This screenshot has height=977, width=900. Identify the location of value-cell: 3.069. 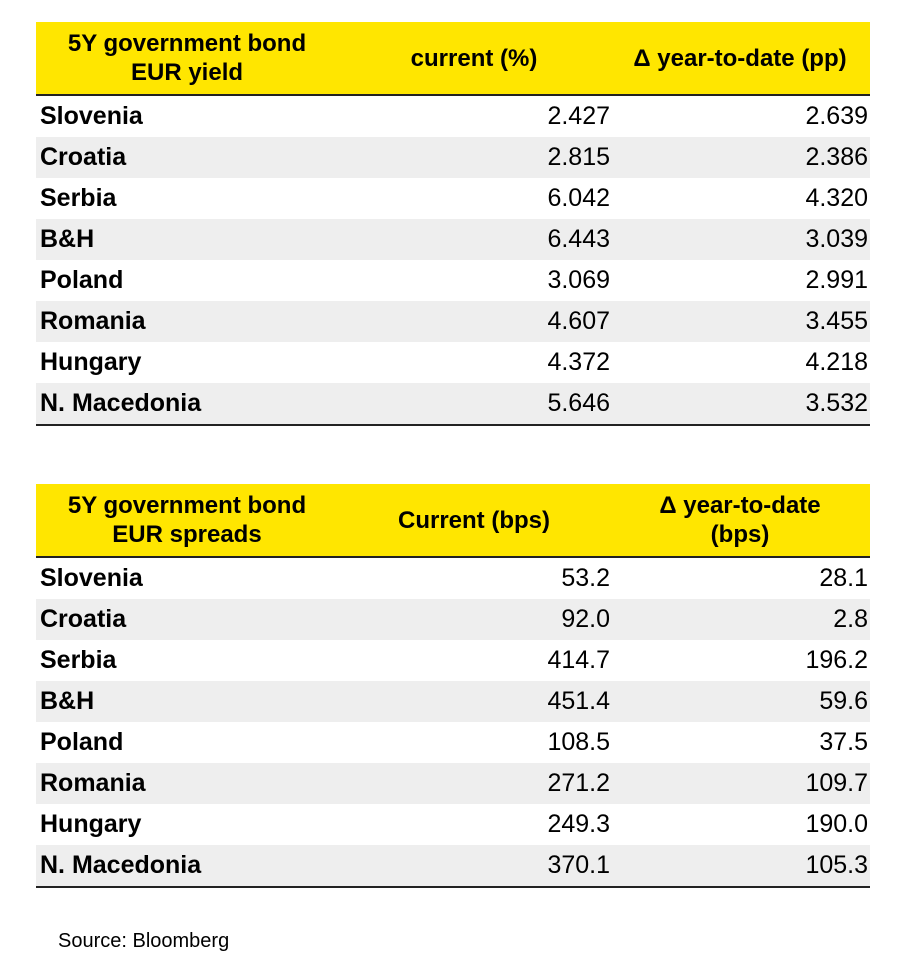
(578, 280).